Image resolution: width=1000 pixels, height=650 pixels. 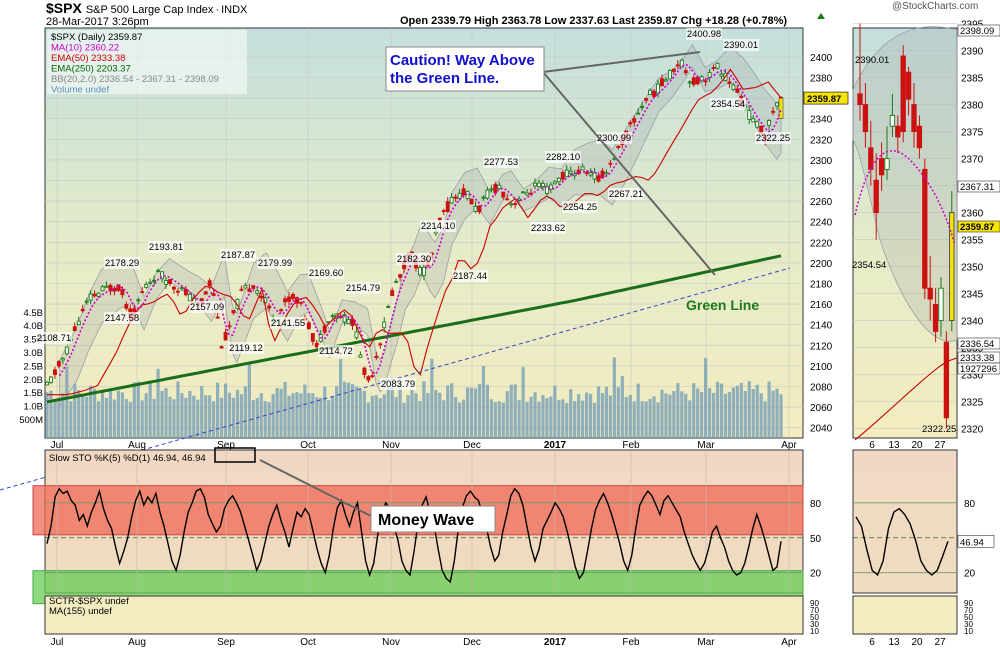 I want to click on zoom-axis-tag, so click(x=978, y=30).